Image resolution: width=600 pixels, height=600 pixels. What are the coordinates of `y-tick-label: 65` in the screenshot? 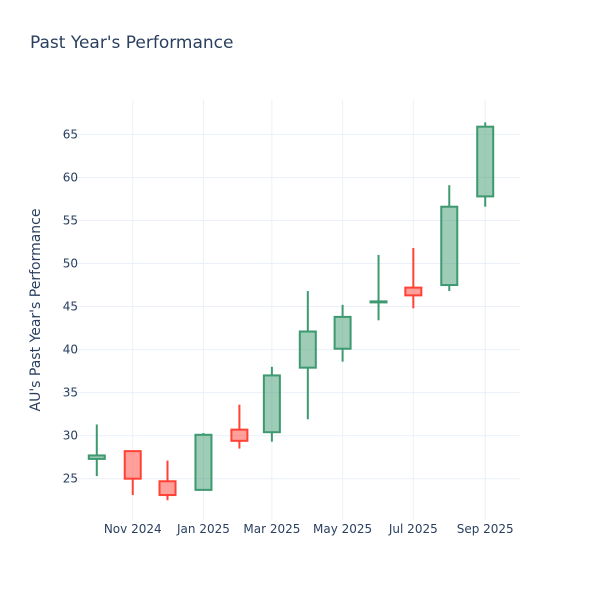 It's located at (70, 134).